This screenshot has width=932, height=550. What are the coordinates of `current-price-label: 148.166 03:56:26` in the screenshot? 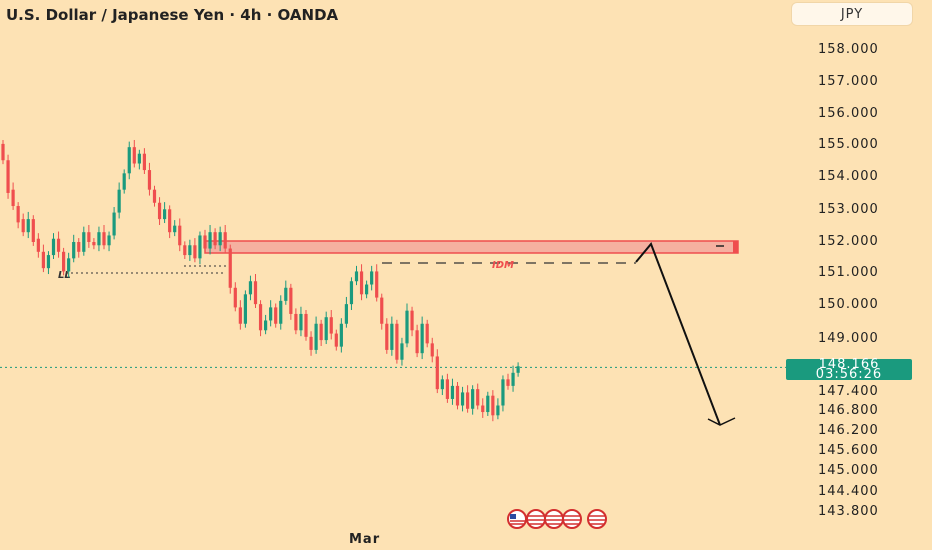 It's located at (849, 369).